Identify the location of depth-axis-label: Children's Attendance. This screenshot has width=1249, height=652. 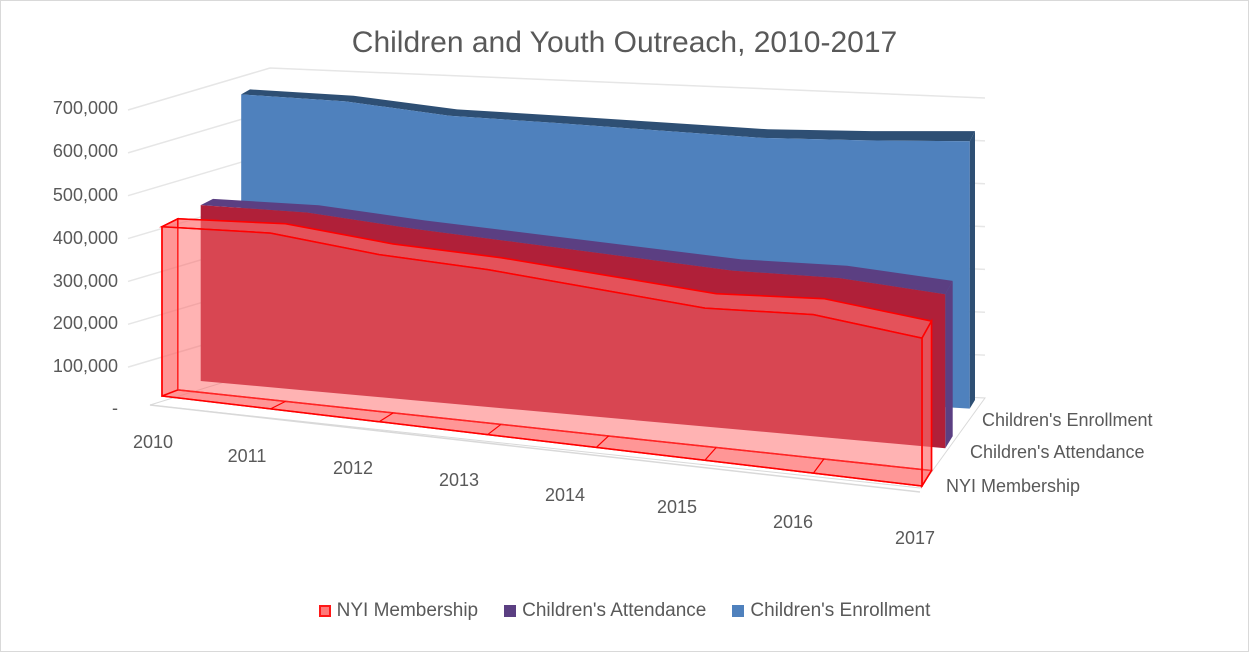
(1057, 452).